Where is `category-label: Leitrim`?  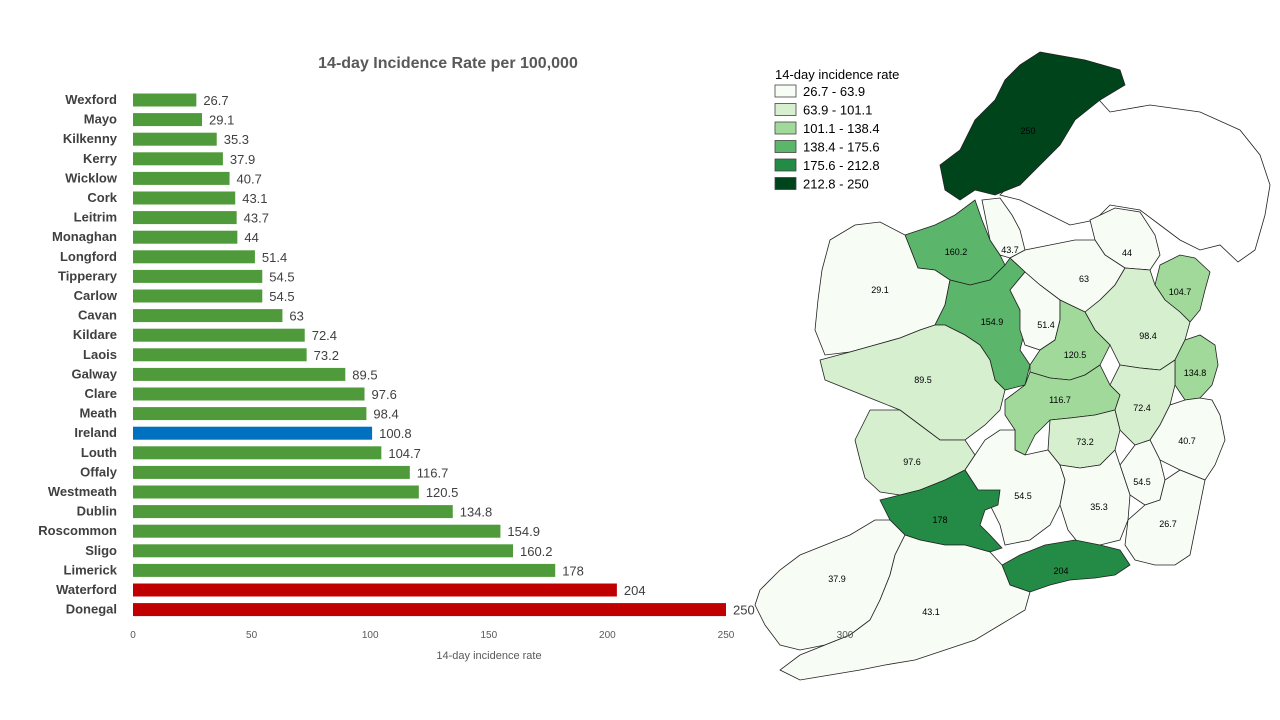
category-label: Leitrim is located at coordinates (95, 217).